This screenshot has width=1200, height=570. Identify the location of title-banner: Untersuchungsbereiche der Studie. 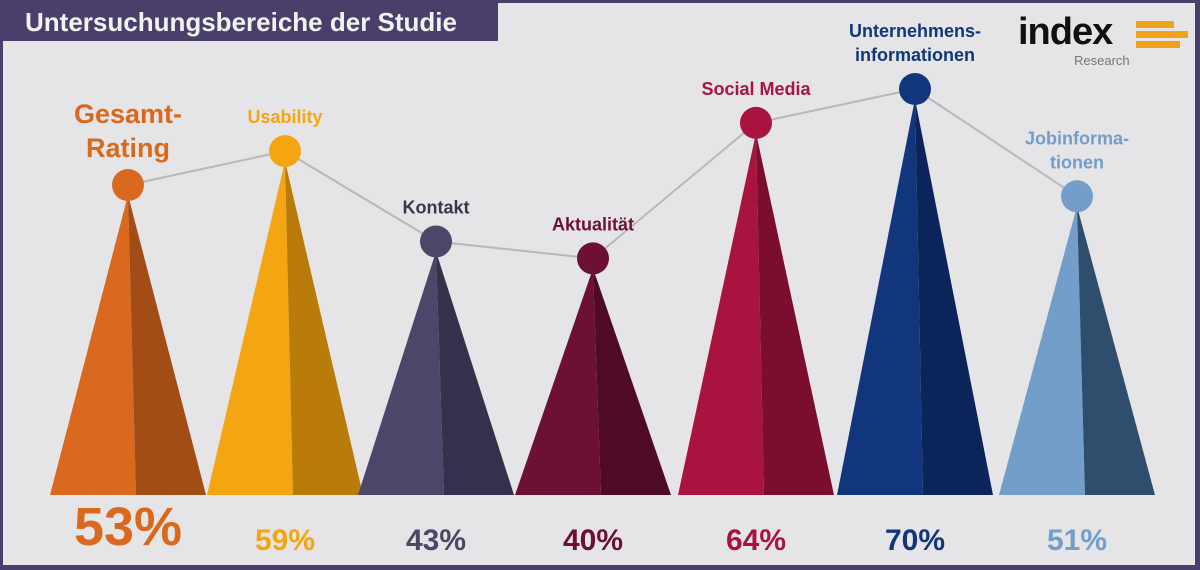
(250, 22).